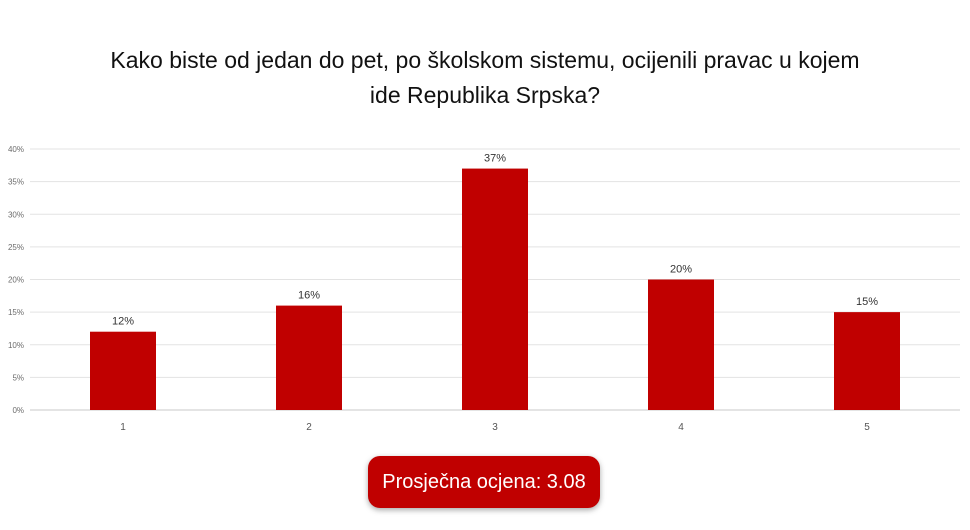 The width and height of the screenshot is (970, 530). I want to click on x-tick-label-3: 3, so click(495, 427).